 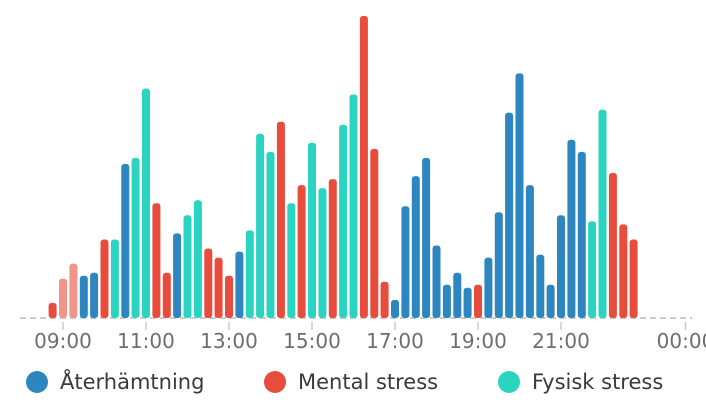 What do you see at coordinates (681, 341) in the screenshot?
I see `x-tick-label: 00:00` at bounding box center [681, 341].